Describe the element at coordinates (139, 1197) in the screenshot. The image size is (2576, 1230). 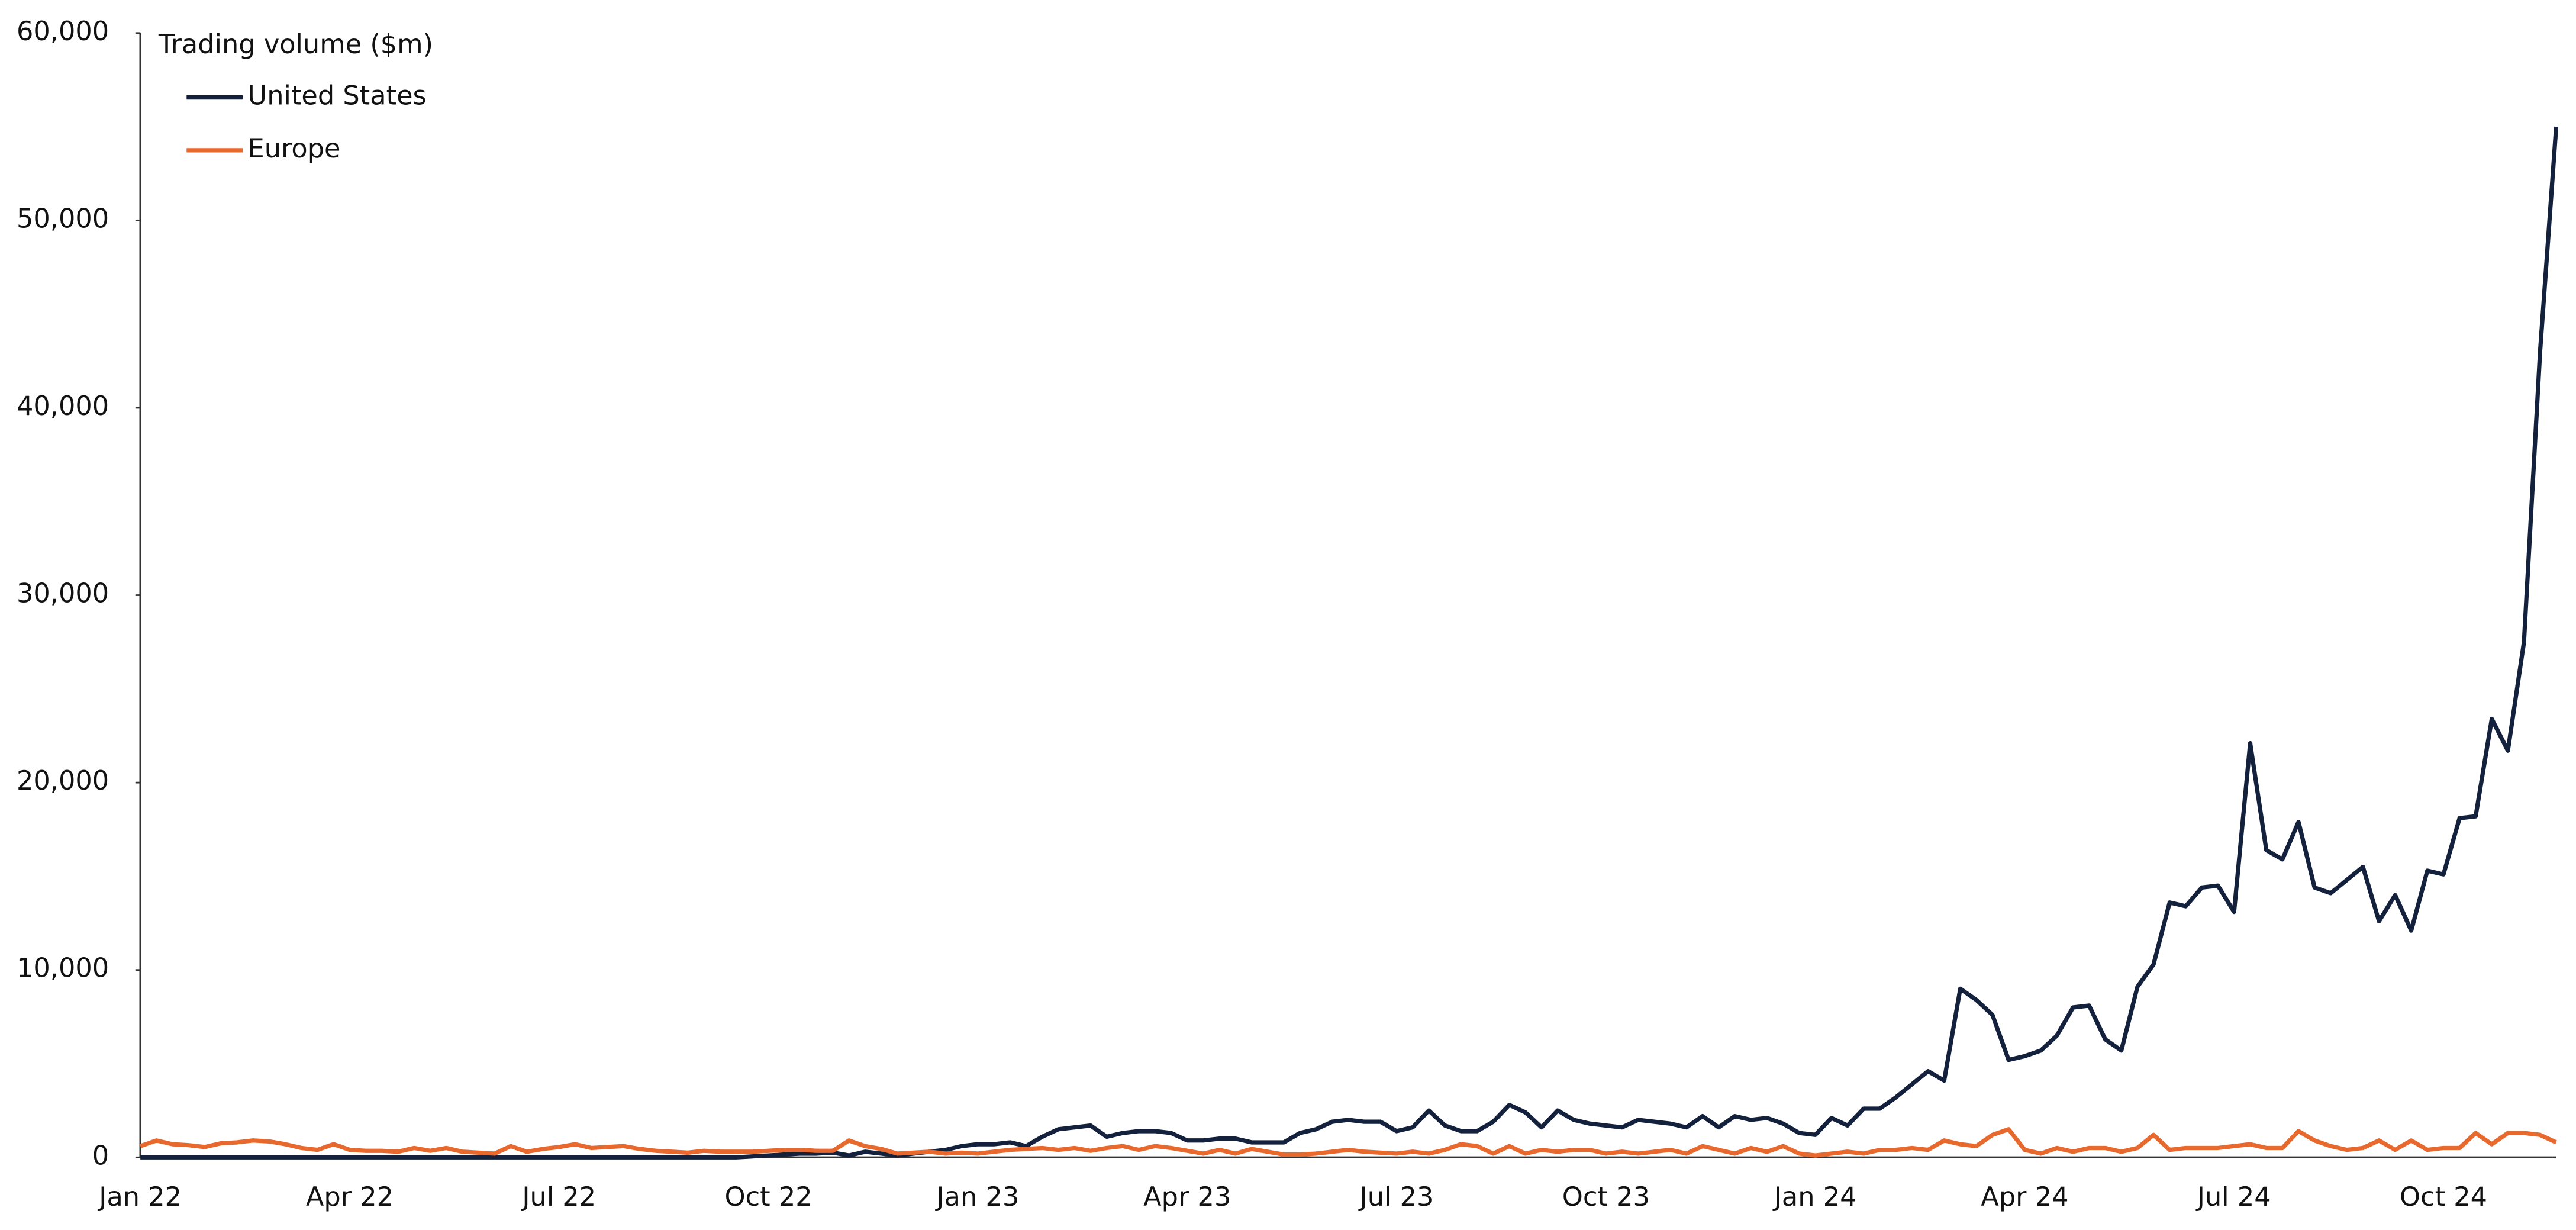
I see `x-tick-label: Jan 22` at that location.